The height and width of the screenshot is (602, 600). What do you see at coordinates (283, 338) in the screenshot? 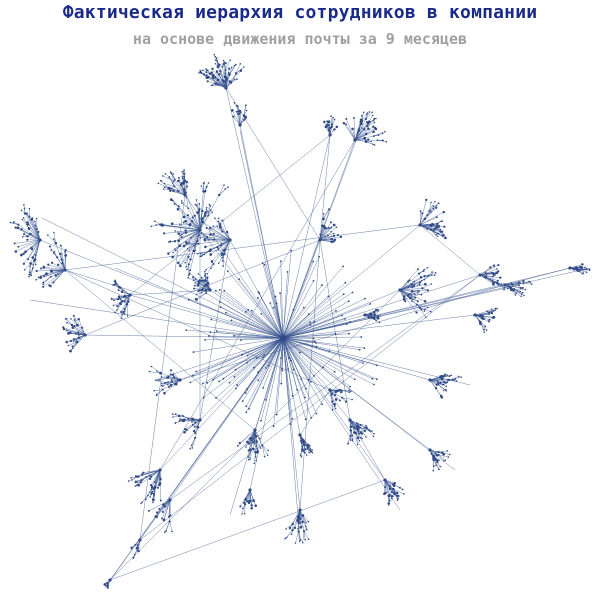
I see `hub-node` at bounding box center [283, 338].